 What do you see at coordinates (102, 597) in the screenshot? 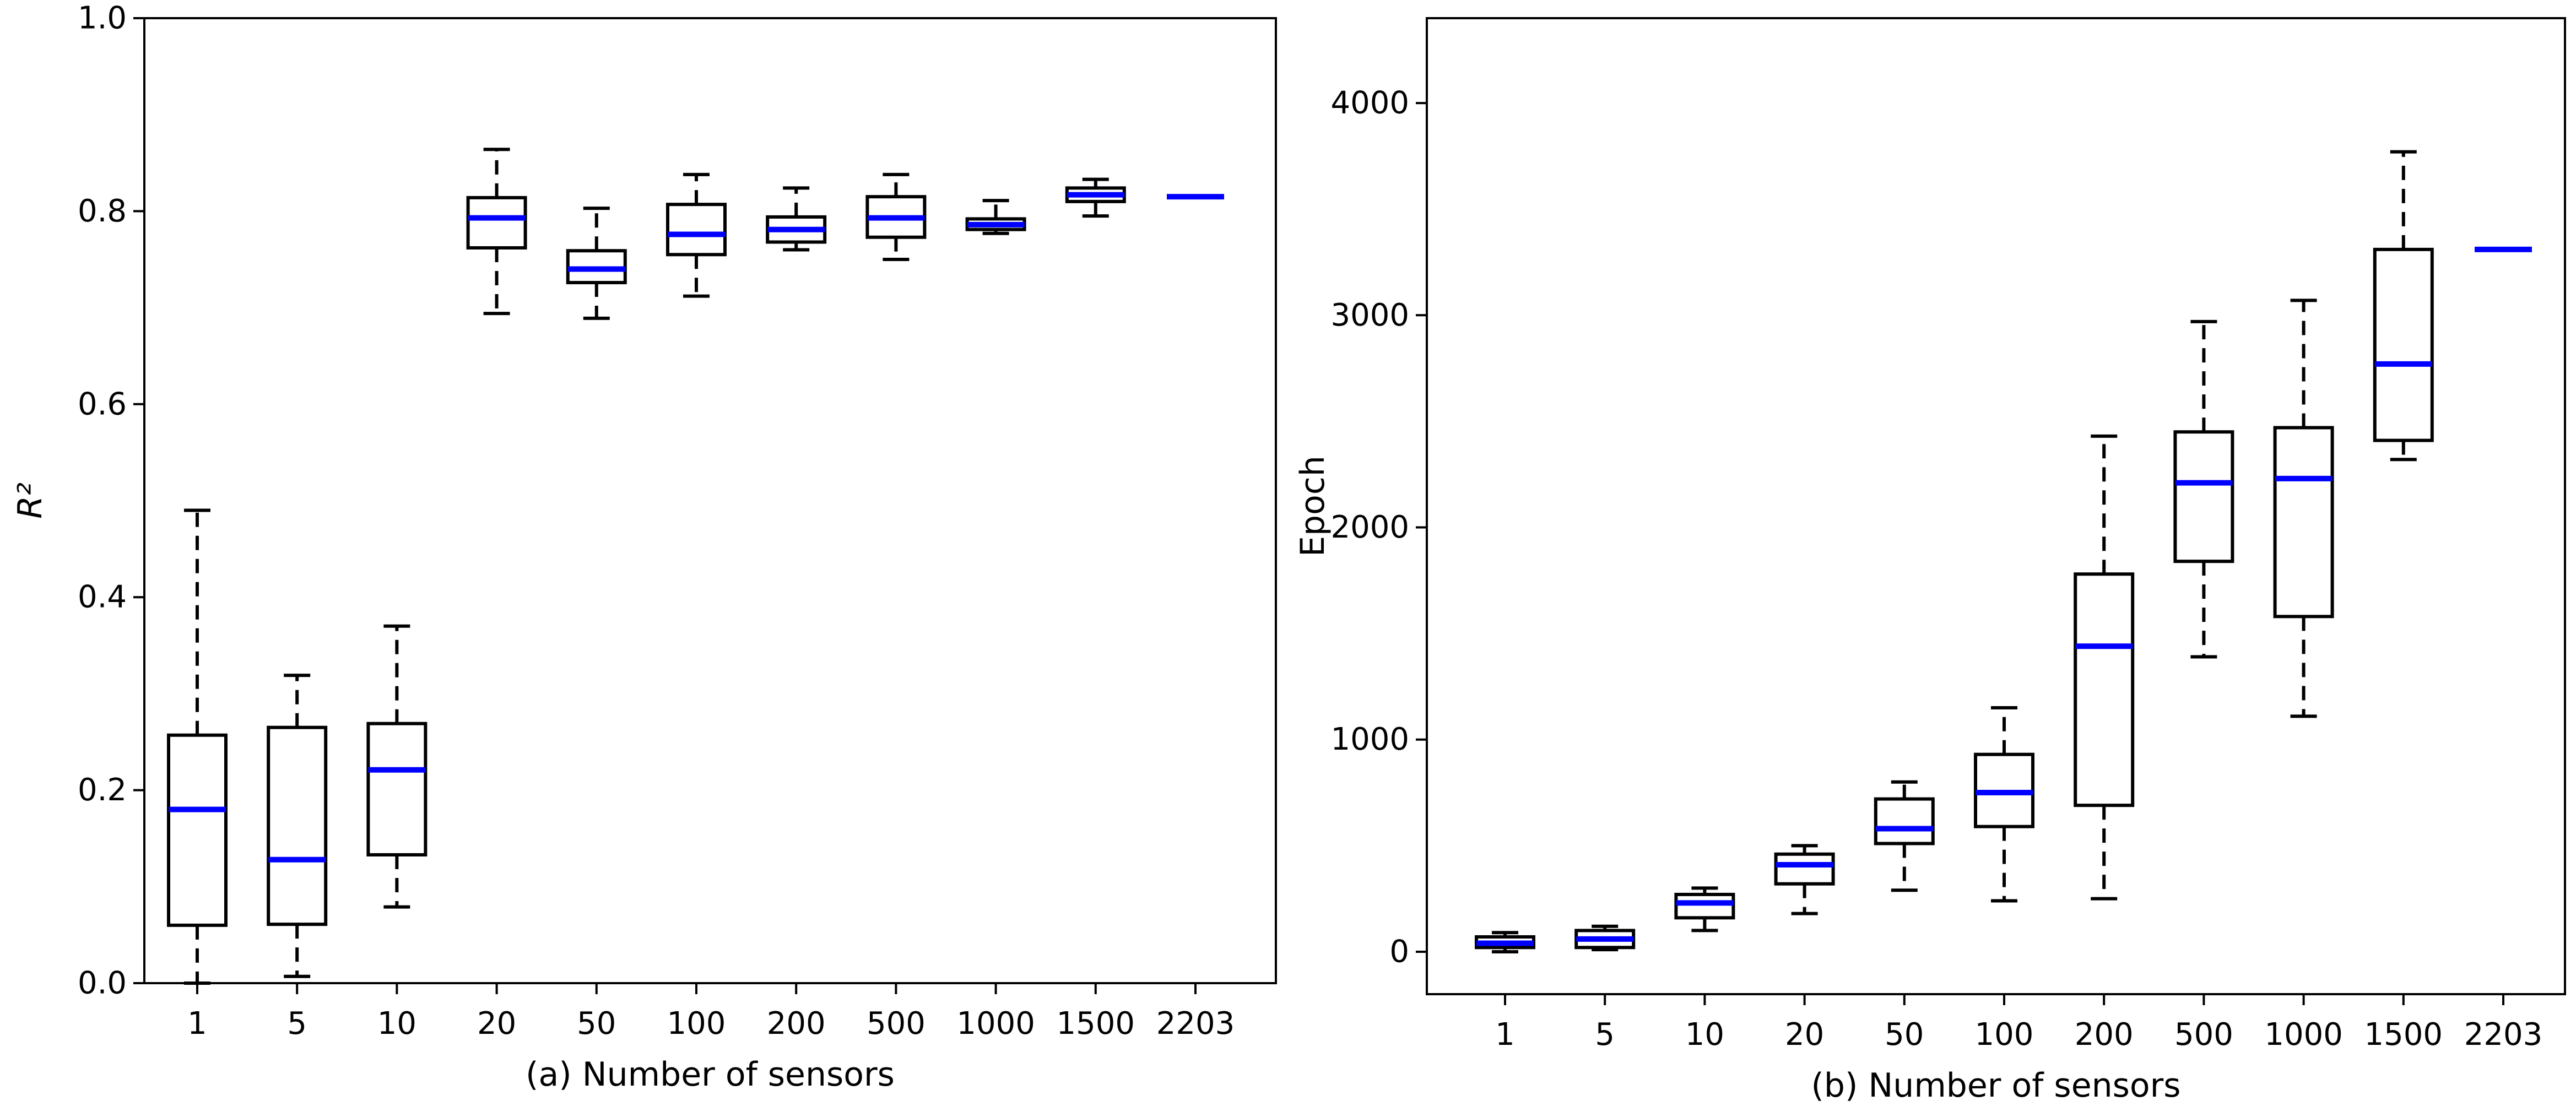
I see `y-tick-label: 0.4` at bounding box center [102, 597].